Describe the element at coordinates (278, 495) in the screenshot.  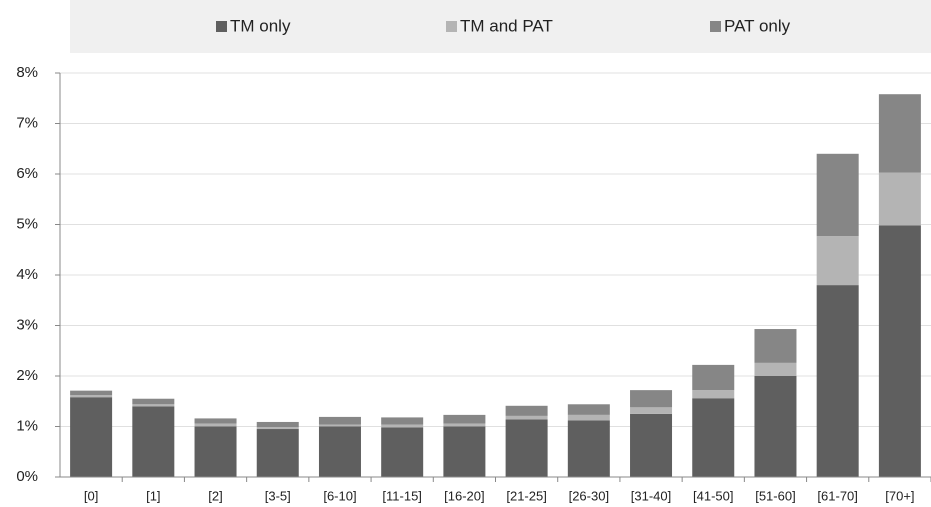
I see `x-tick-label: [3-5]` at that location.